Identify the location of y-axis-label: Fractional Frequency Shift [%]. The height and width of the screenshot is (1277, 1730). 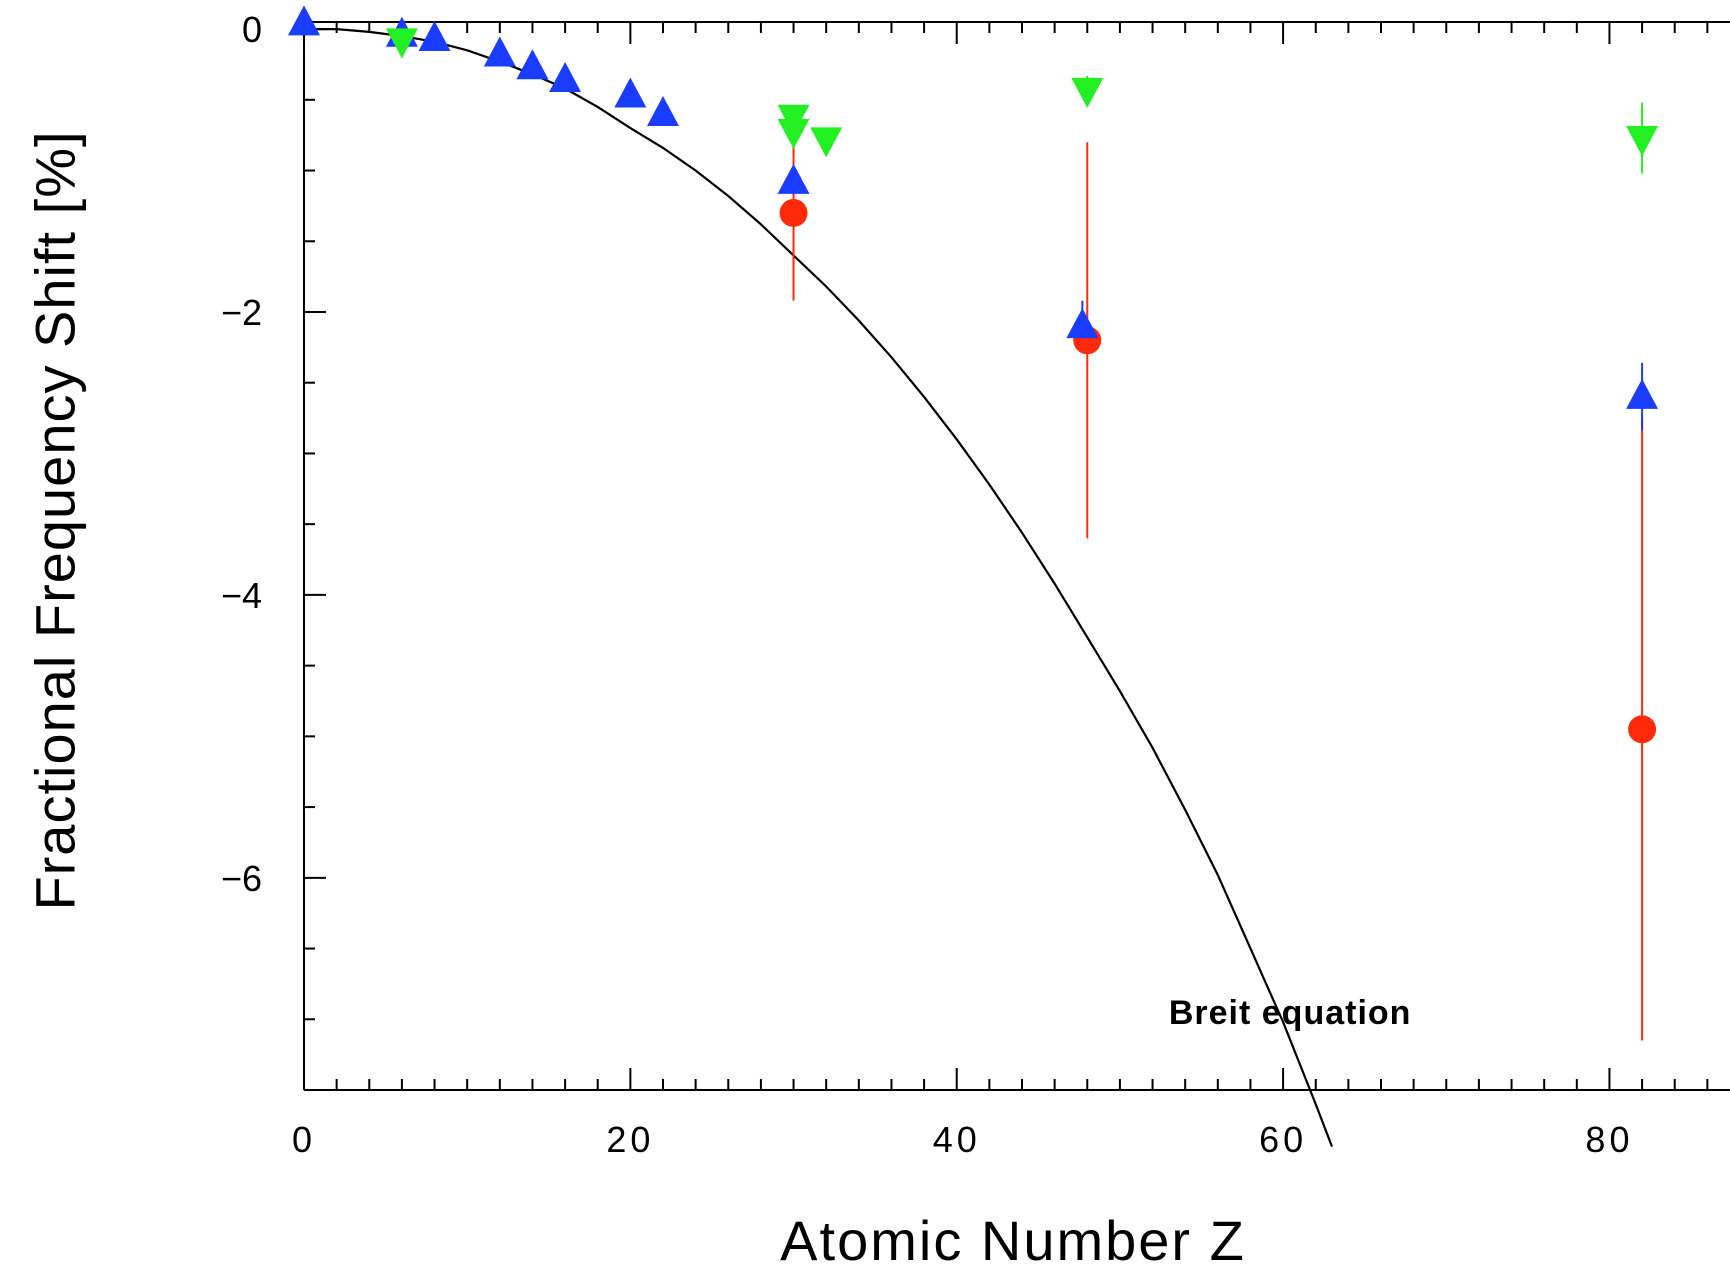
(55, 520).